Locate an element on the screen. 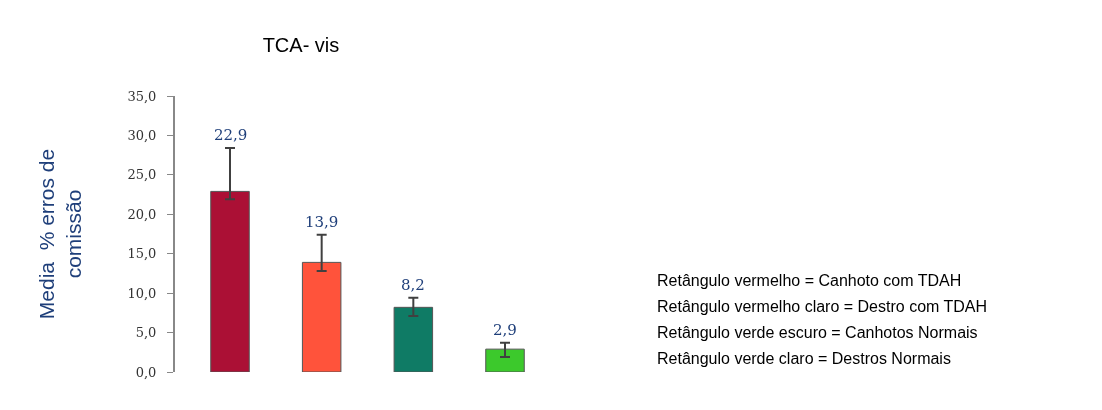  y-tick-label: 30,0 is located at coordinates (142, 135).